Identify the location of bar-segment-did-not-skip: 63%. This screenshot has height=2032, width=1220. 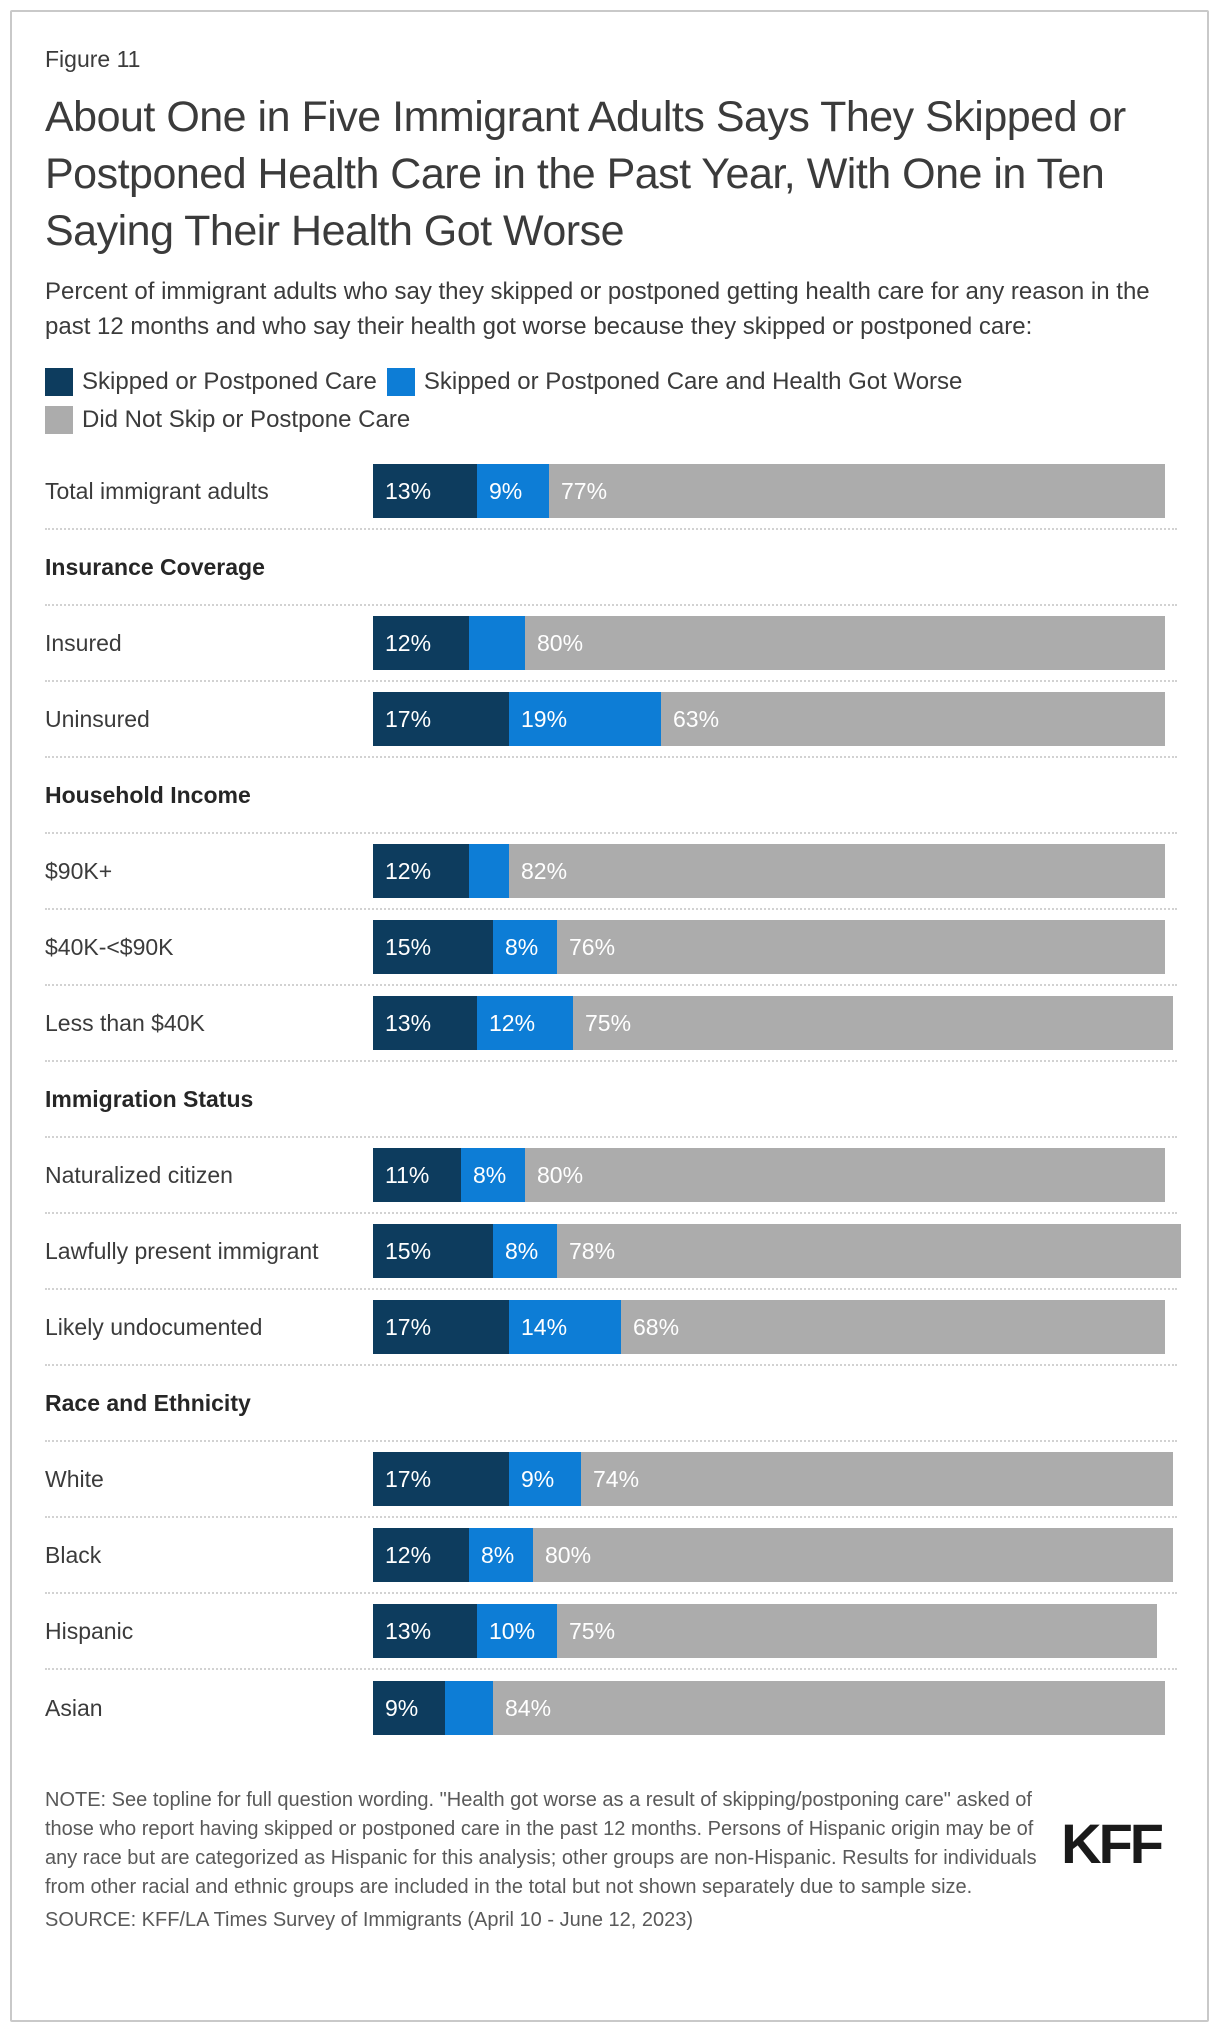
(913, 719).